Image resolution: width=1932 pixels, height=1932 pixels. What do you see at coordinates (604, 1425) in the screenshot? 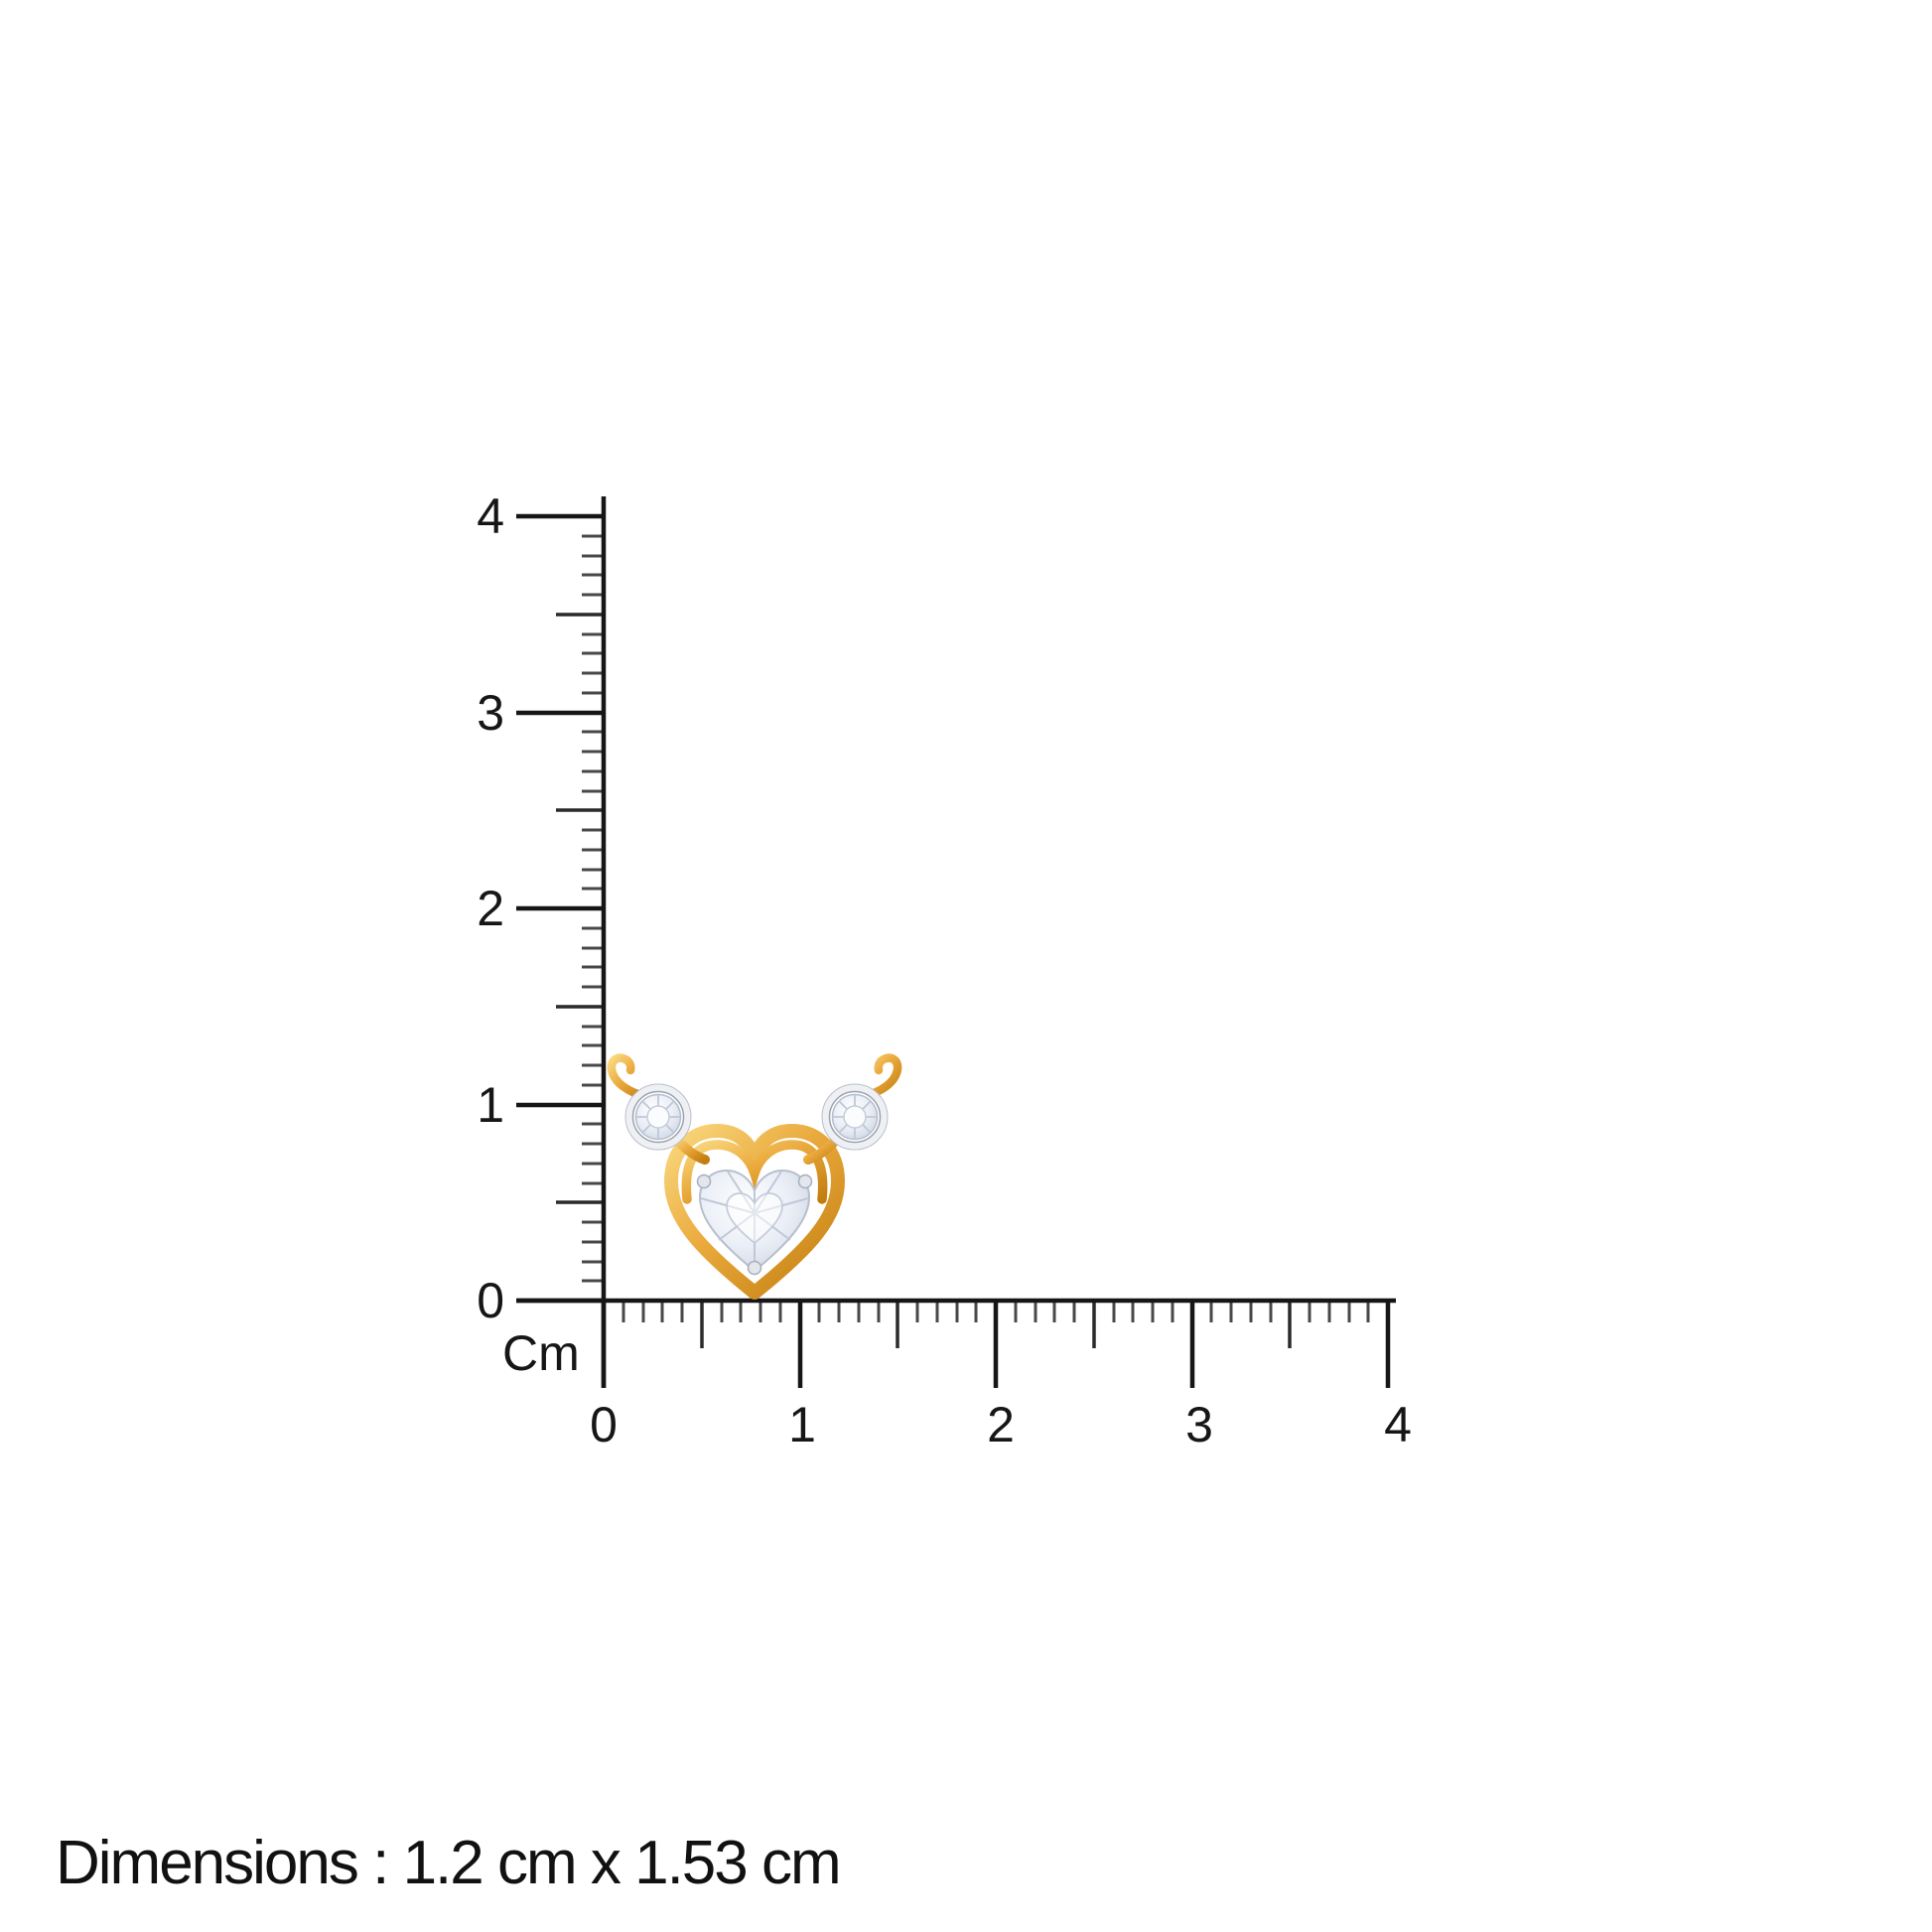
I see `horizontal-ruler-label-0: 0` at bounding box center [604, 1425].